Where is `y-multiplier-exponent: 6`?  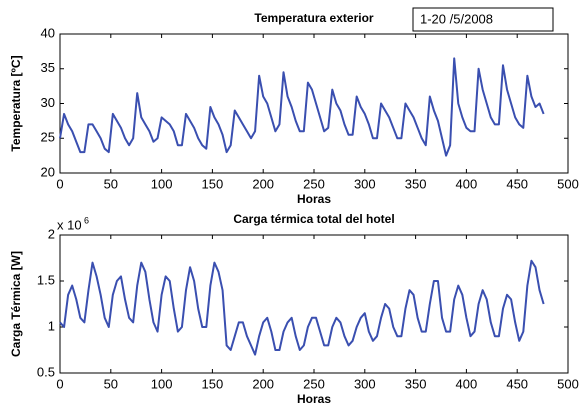
y-multiplier-exponent: 6 is located at coordinates (86, 220).